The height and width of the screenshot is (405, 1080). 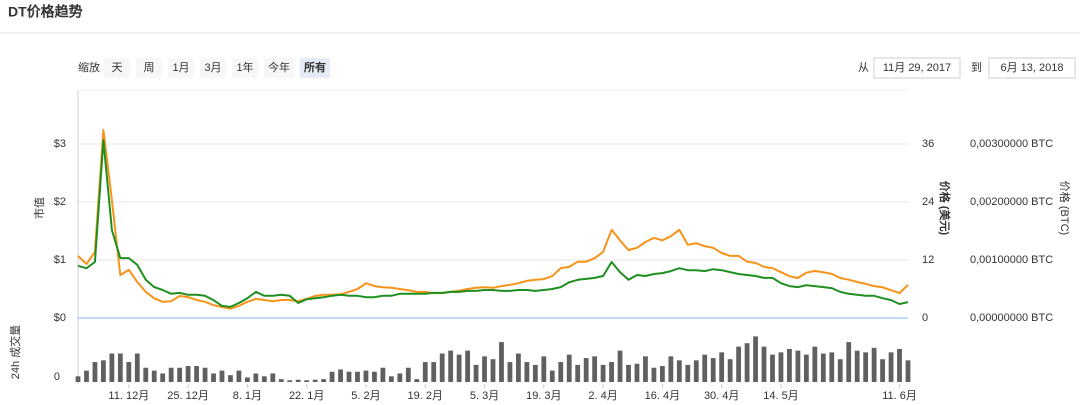 I want to click on from-input, so click(x=917, y=68).